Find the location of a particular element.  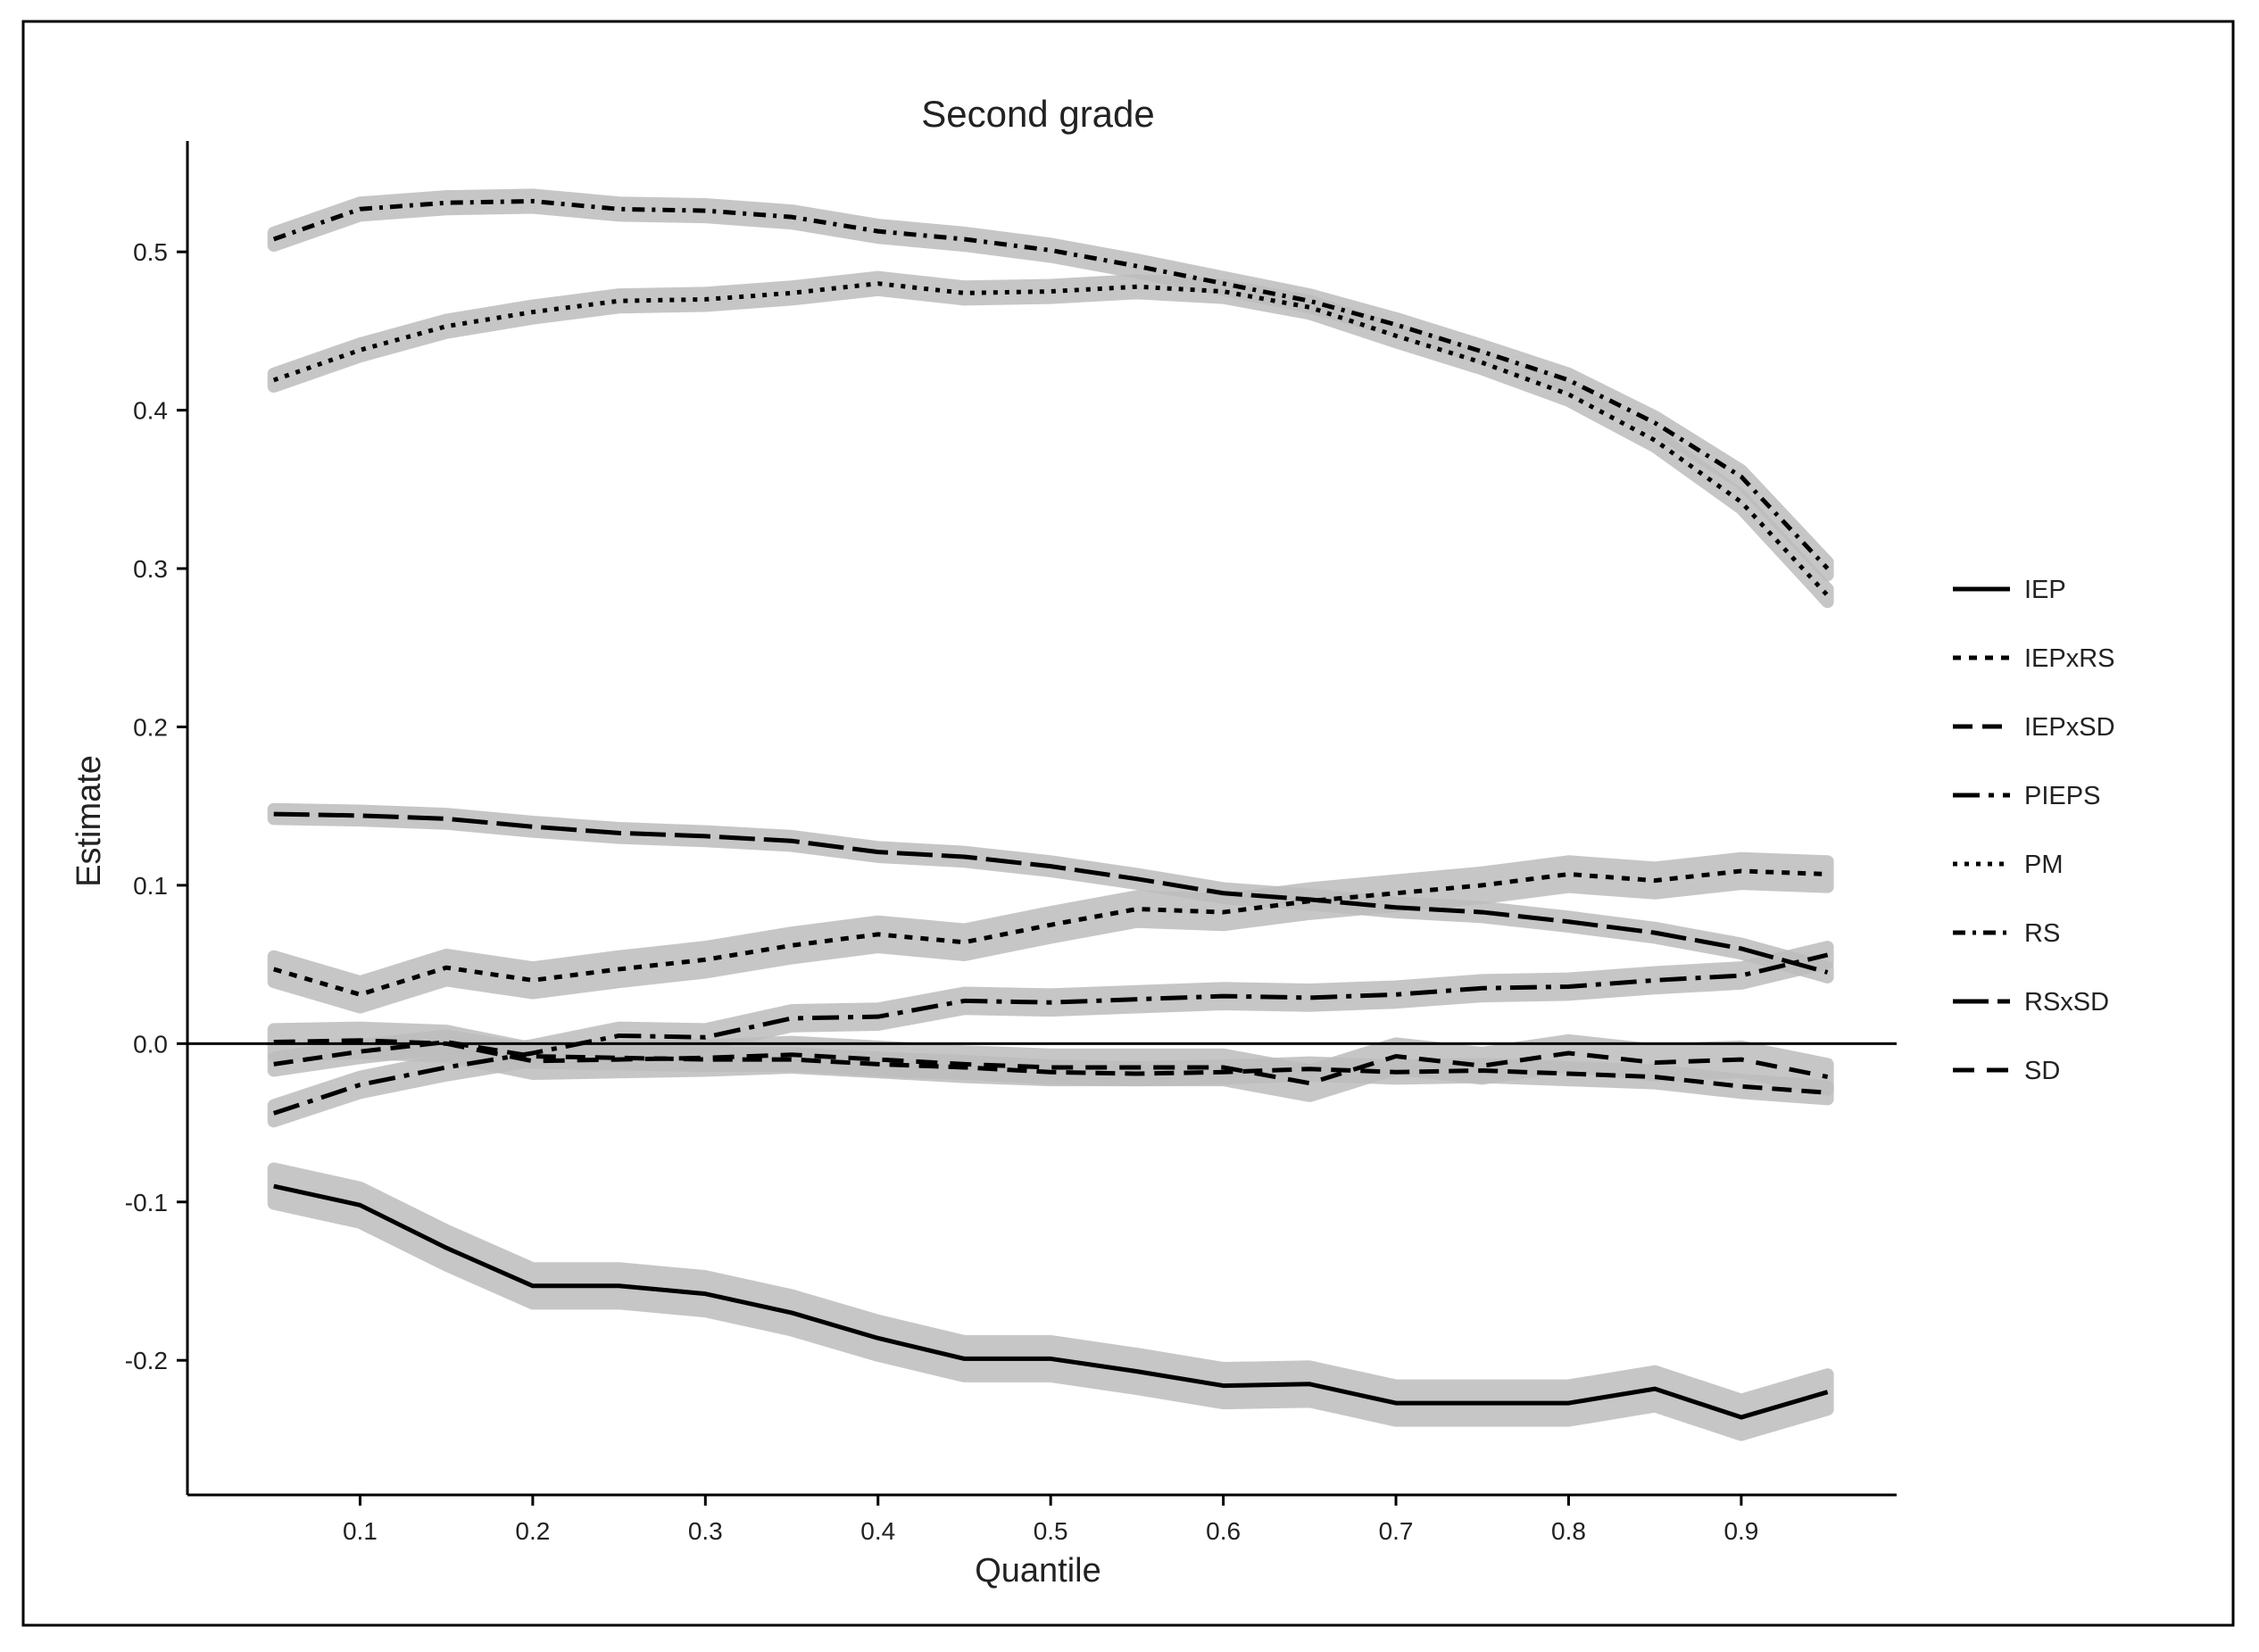

y-tick-label-0-4: 0.4 is located at coordinates (150, 411).